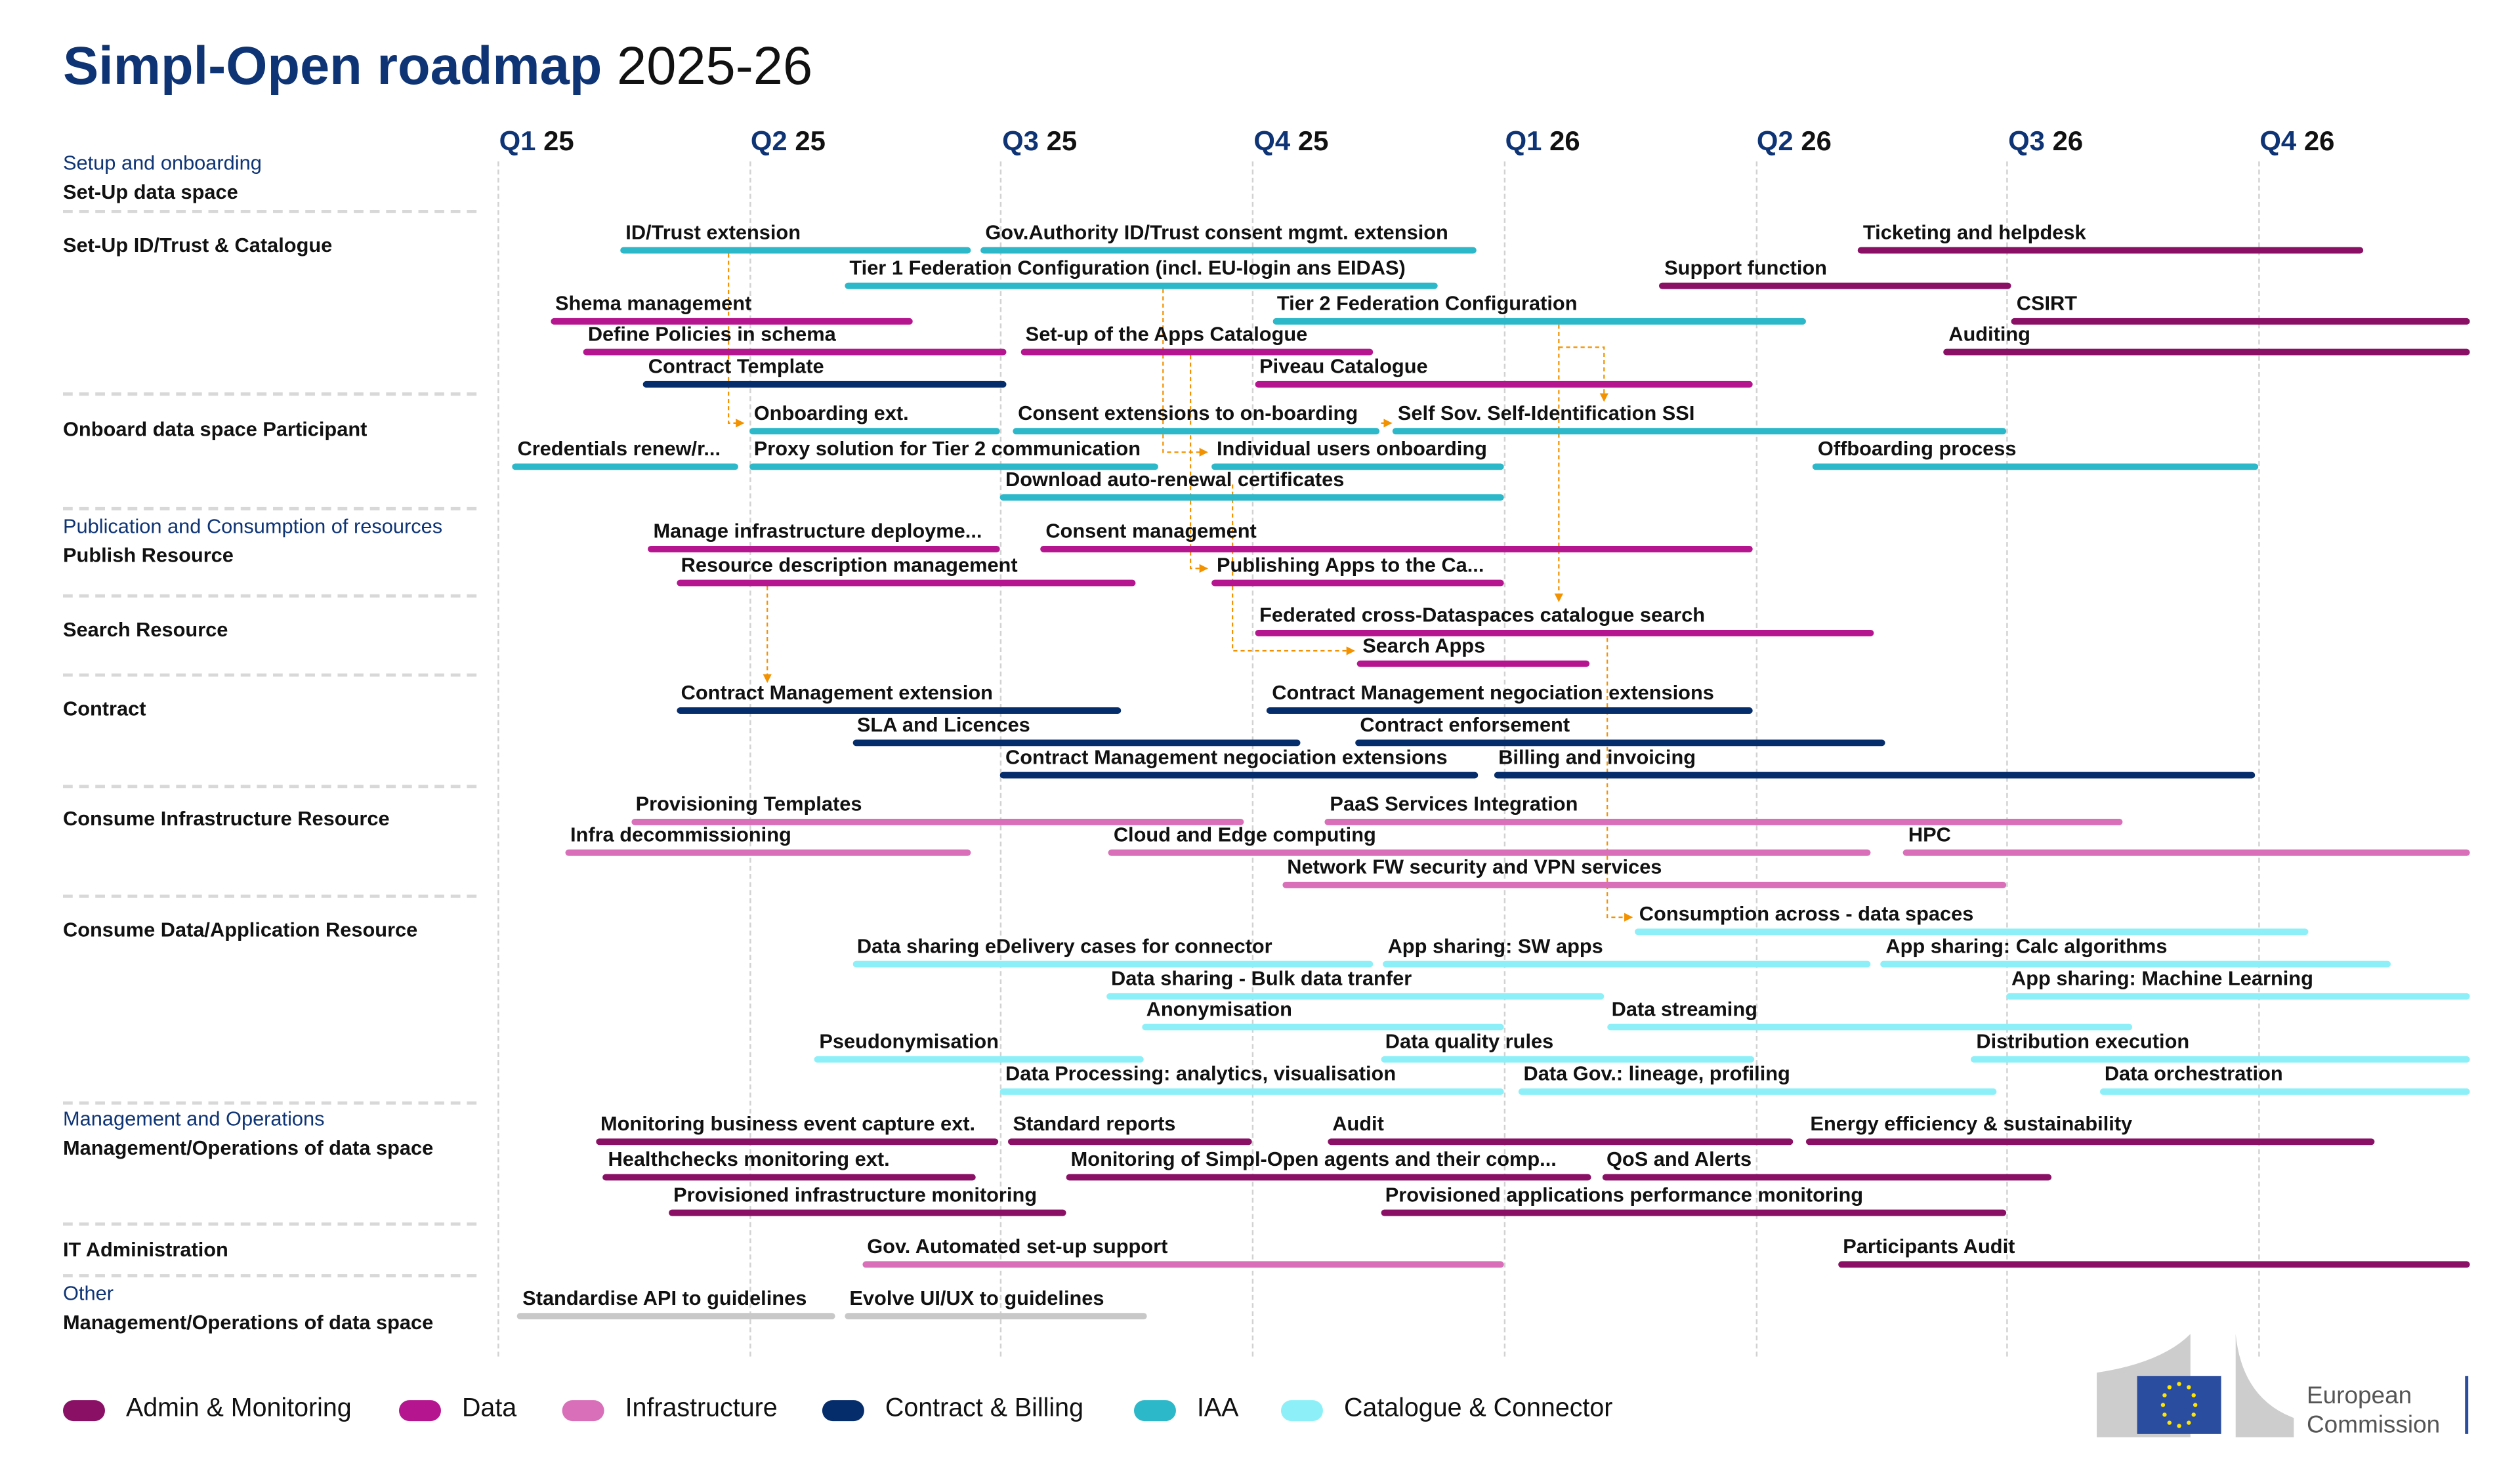 This screenshot has height=1465, width=2520. I want to click on roadmap-item-label: Standardise API to guidelines, so click(664, 1298).